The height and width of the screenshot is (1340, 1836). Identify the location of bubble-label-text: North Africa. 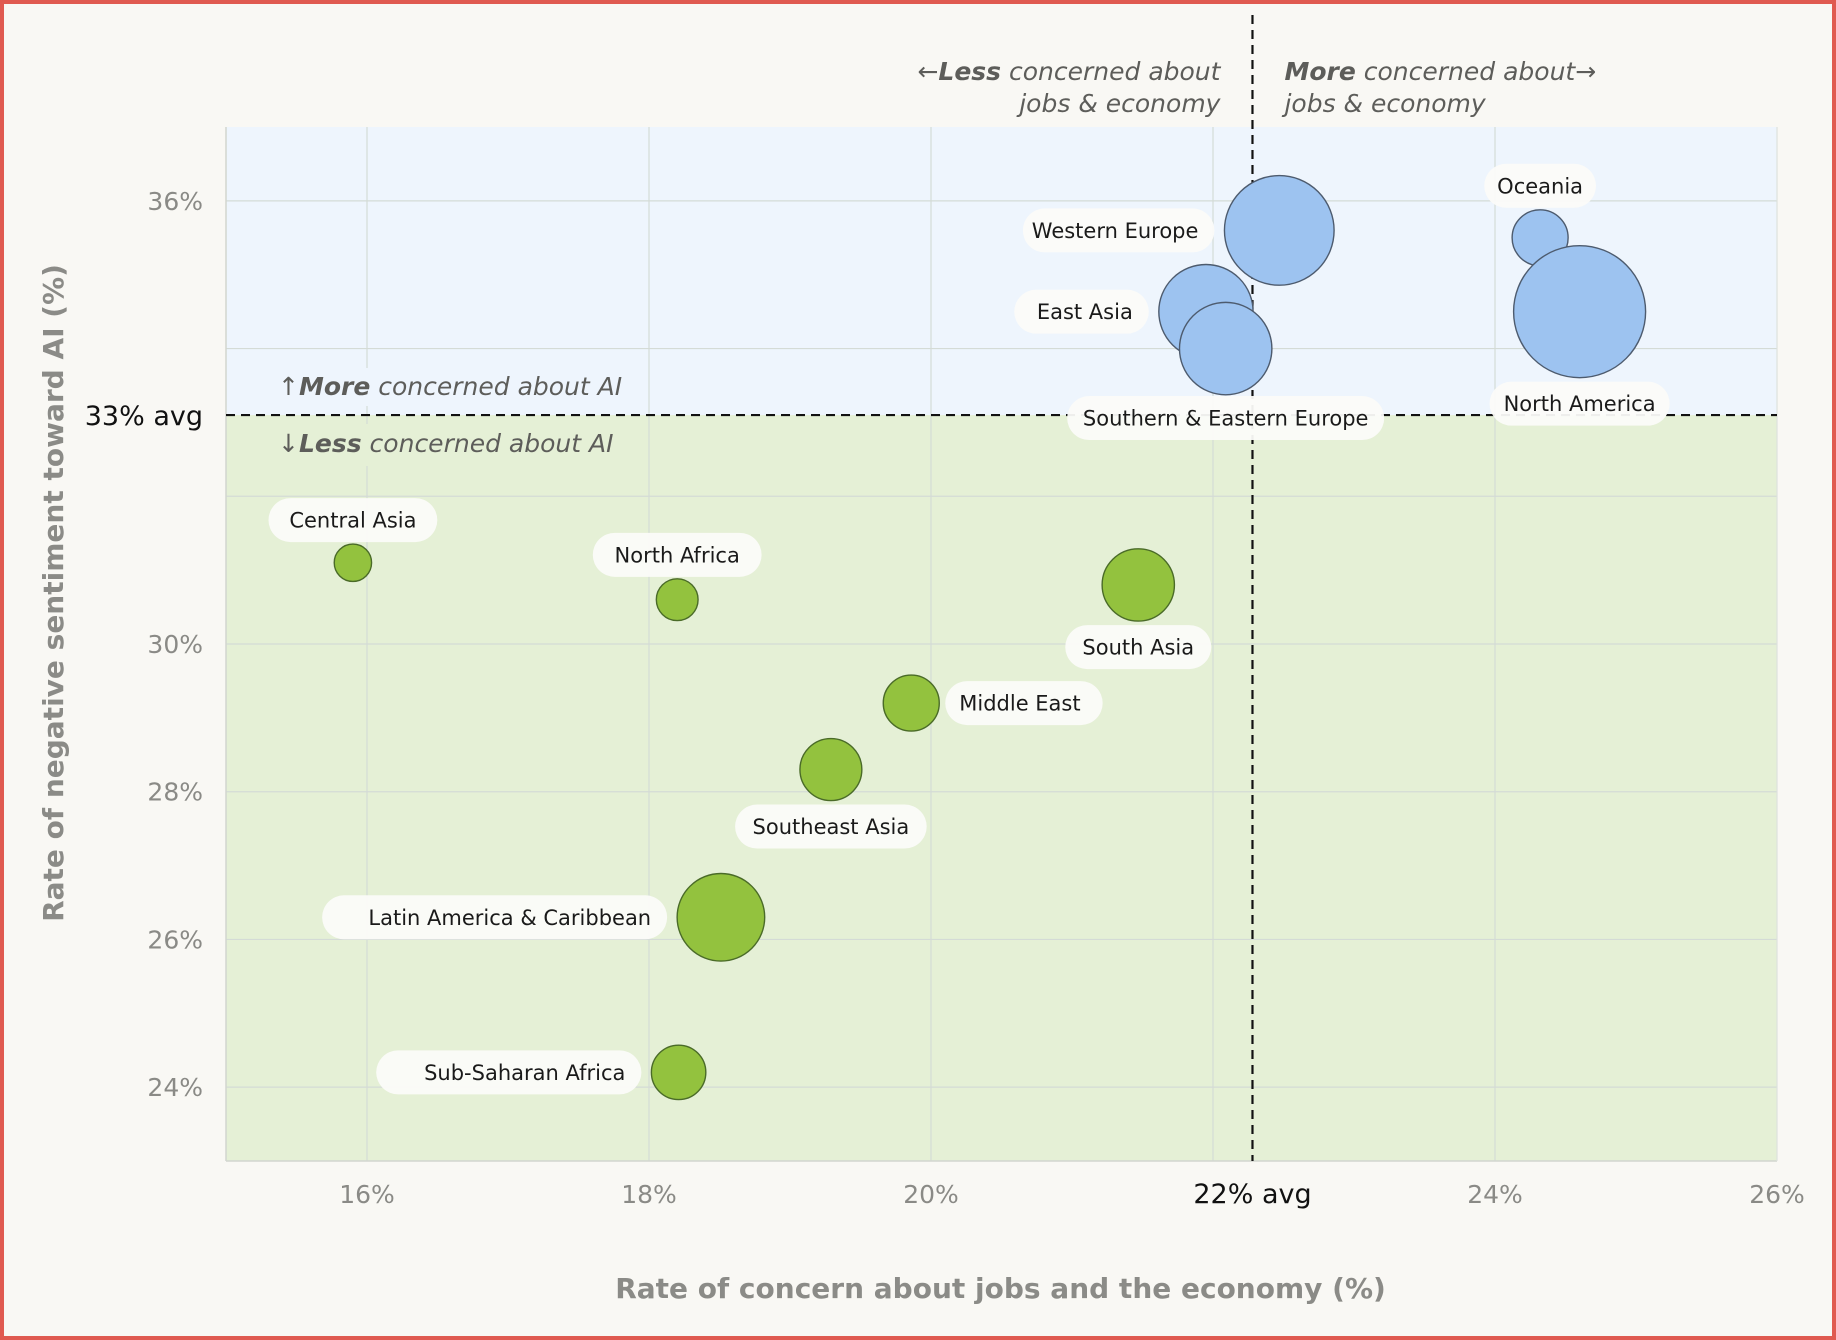
(677, 555).